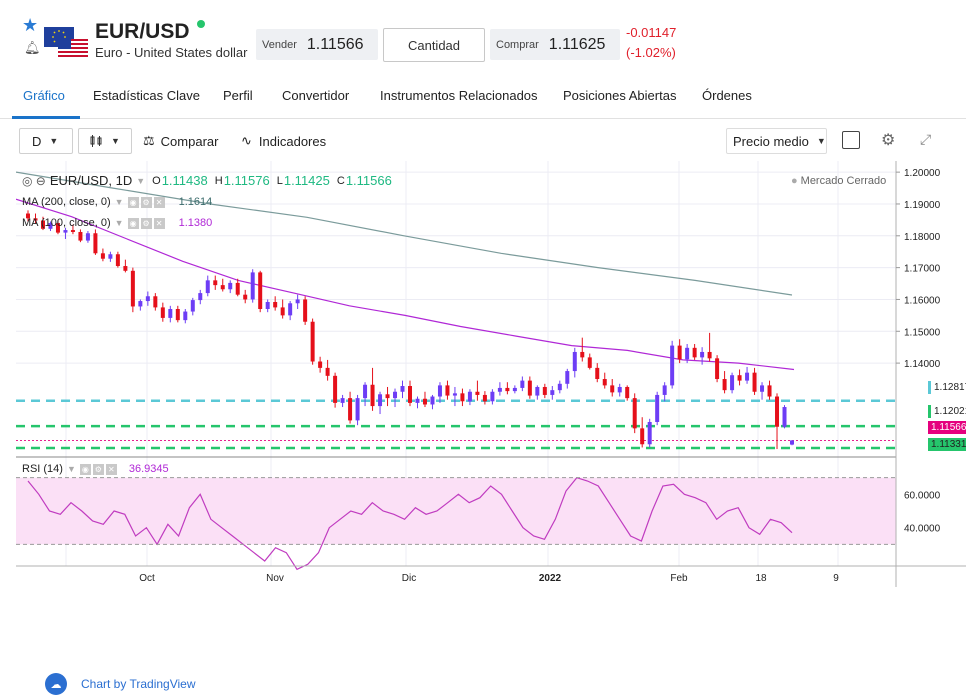  Describe the element at coordinates (836, 578) in the screenshot. I see `x-tick-label: 9` at that location.